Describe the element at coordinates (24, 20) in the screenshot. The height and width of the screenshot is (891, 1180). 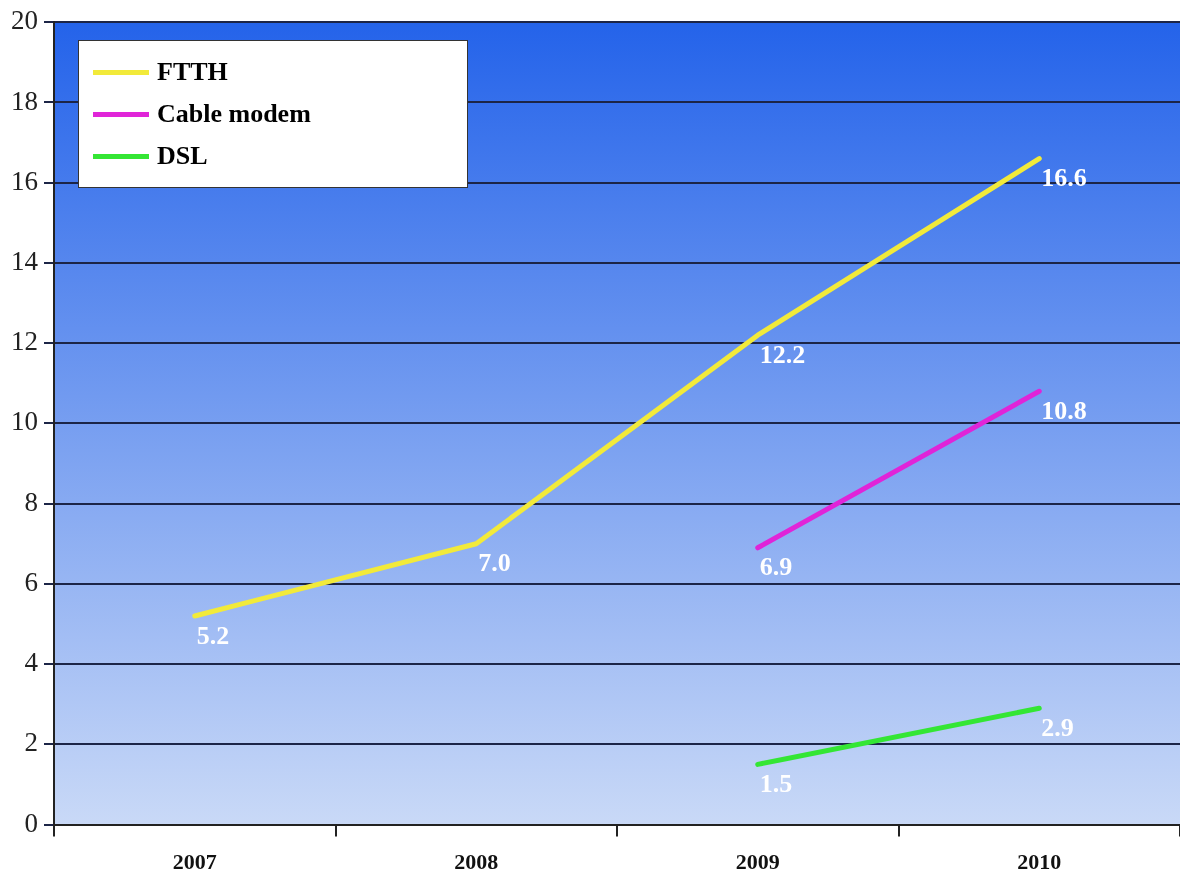
I see `y-tick-label: 20` at that location.